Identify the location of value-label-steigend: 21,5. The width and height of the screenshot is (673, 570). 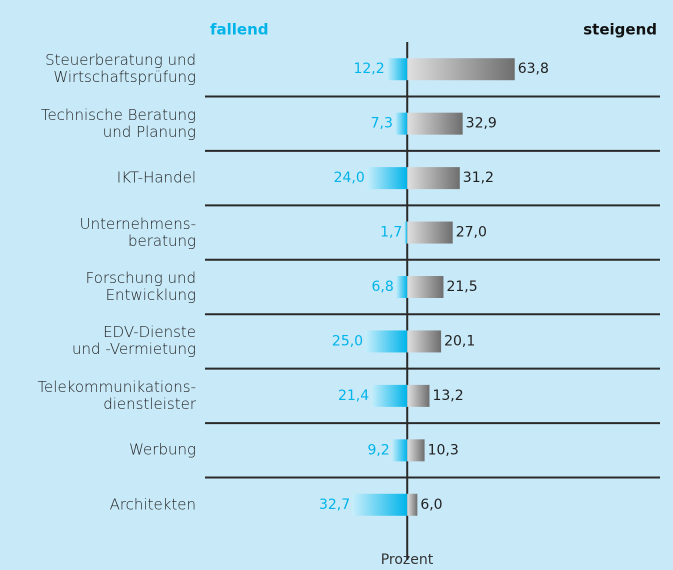
(461, 287).